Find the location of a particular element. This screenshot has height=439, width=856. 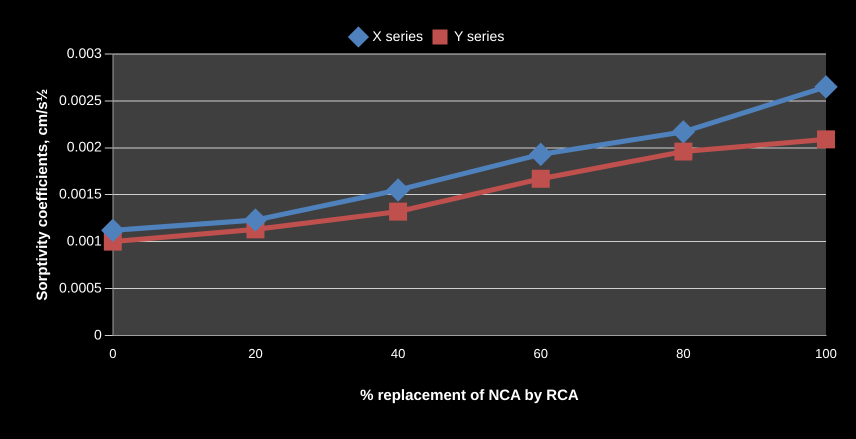

y-axis-title: Sorptivity coefficients, cm/s½ is located at coordinates (43, 194).